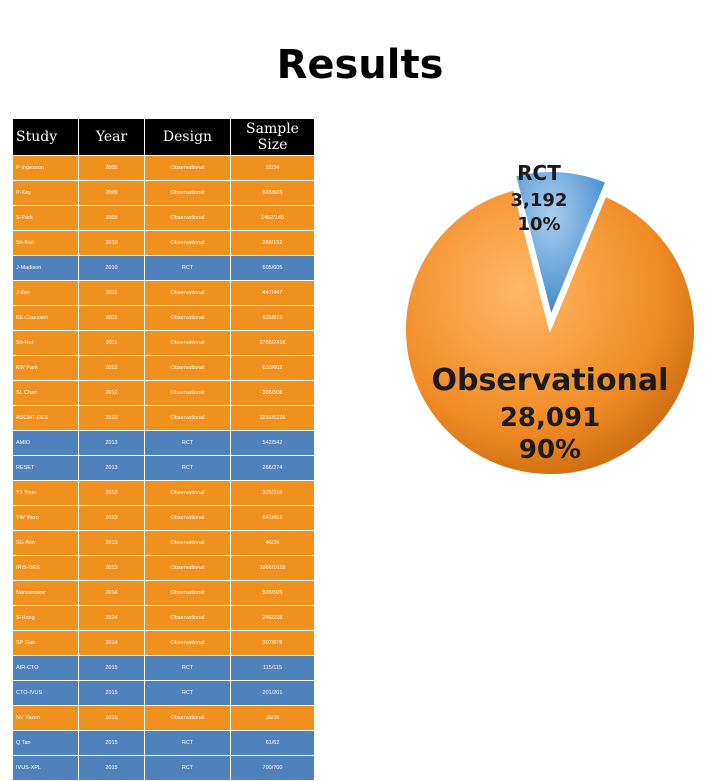  I want to click on cell-study: Namamaker, so click(45, 593).